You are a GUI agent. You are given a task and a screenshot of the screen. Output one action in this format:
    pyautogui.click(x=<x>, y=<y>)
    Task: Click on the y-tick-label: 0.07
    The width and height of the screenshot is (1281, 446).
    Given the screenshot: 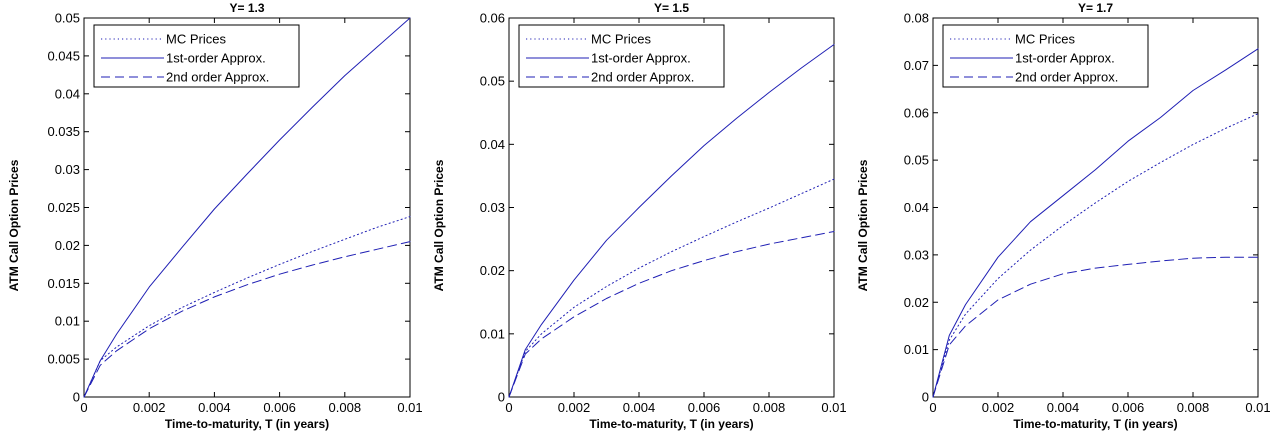 What is the action you would take?
    pyautogui.click(x=916, y=65)
    